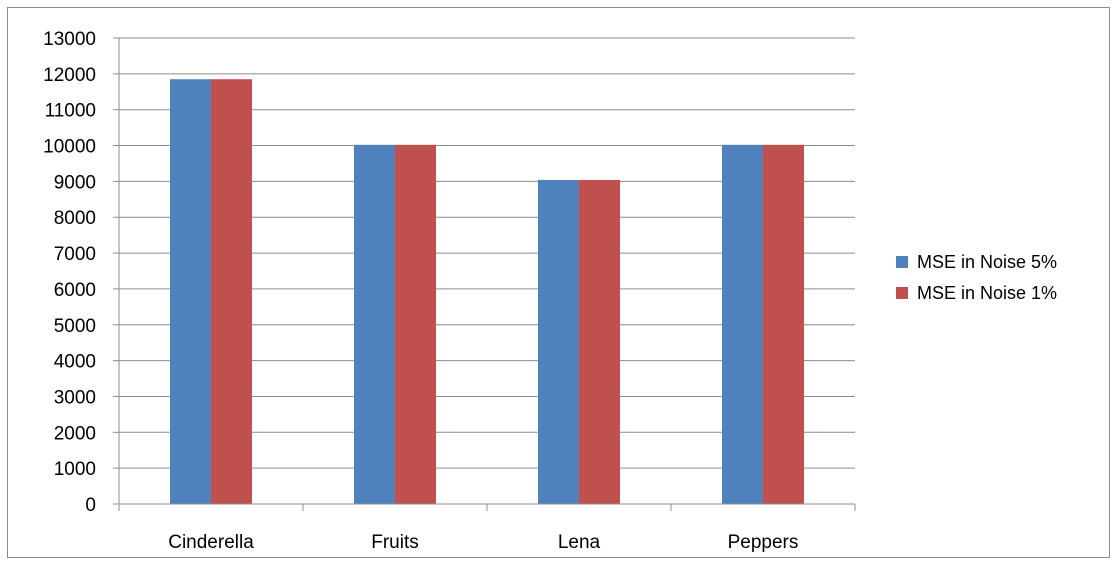  What do you see at coordinates (75, 362) in the screenshot?
I see `y-tick-label: 4000` at bounding box center [75, 362].